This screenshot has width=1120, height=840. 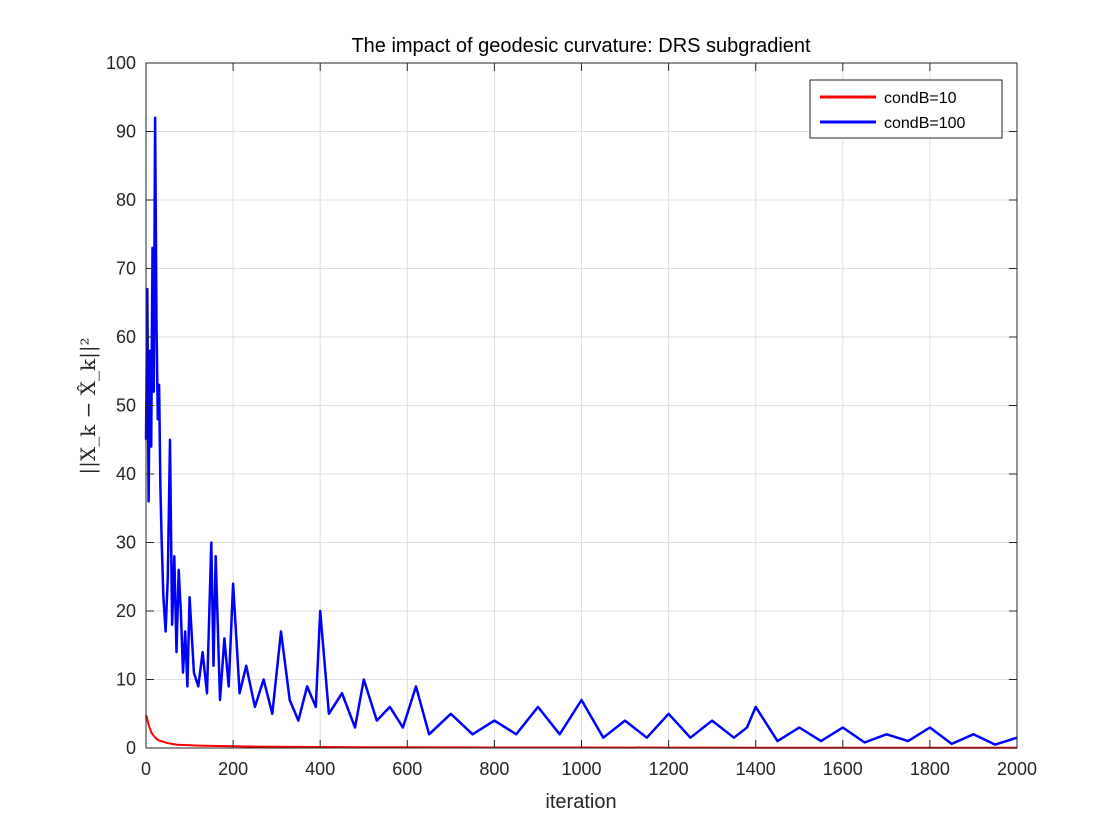 I want to click on legend: condB=10 condB=100, so click(x=906, y=109).